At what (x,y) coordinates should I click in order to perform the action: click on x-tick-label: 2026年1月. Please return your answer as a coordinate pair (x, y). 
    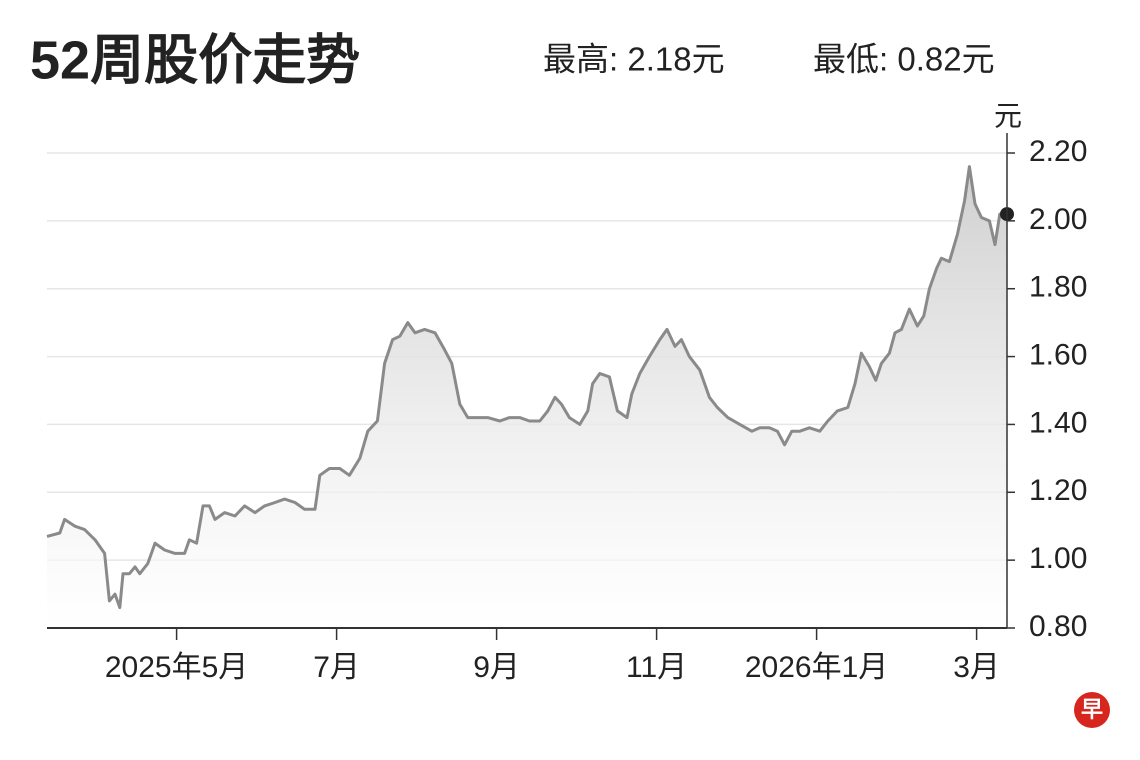
    Looking at the image, I should click on (816, 667).